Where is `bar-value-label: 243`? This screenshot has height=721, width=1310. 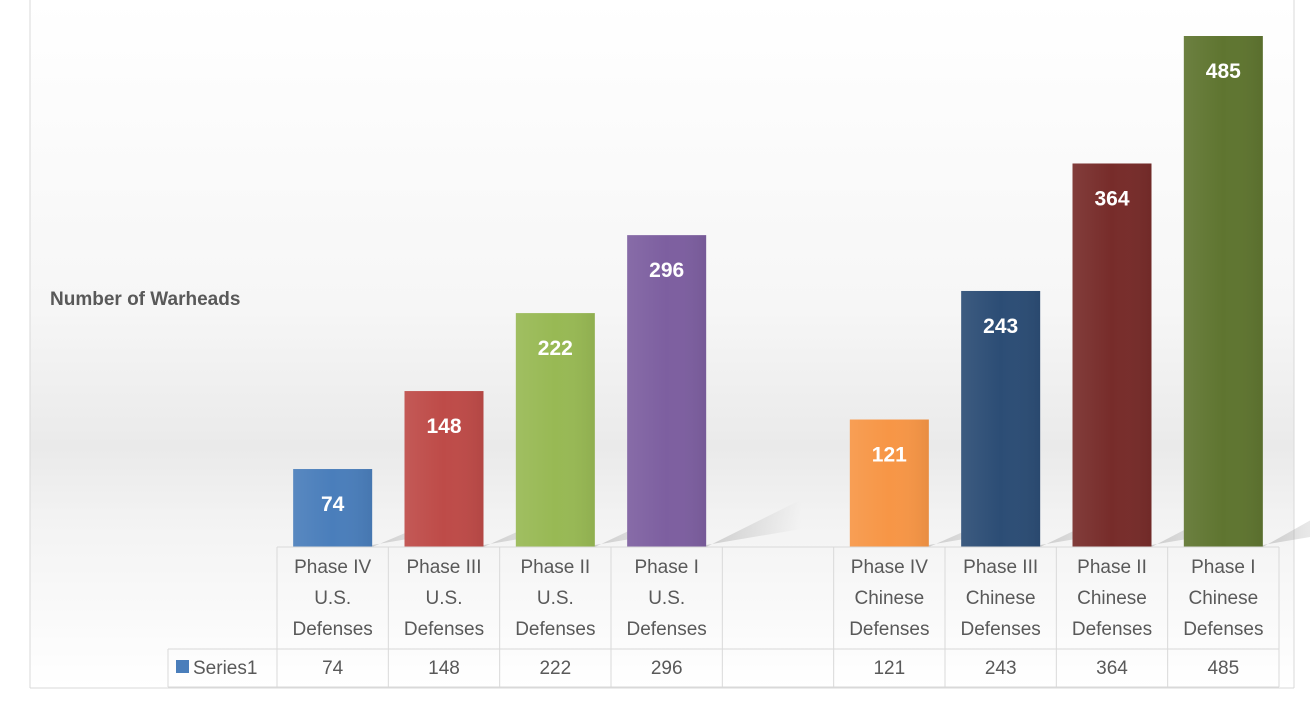 bar-value-label: 243 is located at coordinates (1000, 326).